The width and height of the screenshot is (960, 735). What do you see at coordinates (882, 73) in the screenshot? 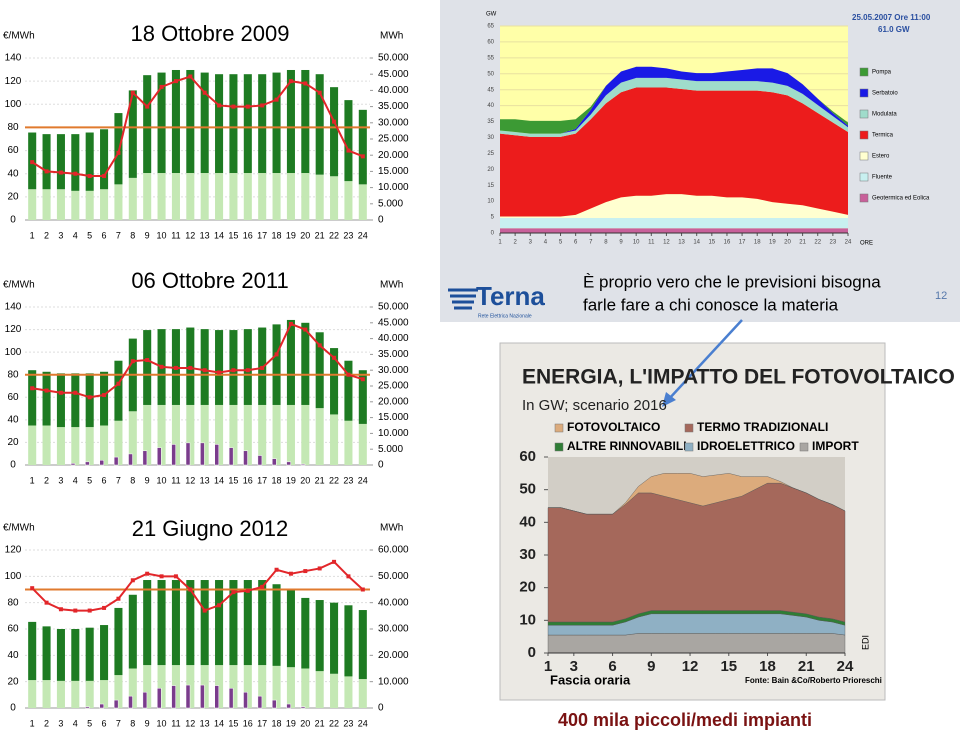
I see `legend-label: Pompa` at bounding box center [882, 73].